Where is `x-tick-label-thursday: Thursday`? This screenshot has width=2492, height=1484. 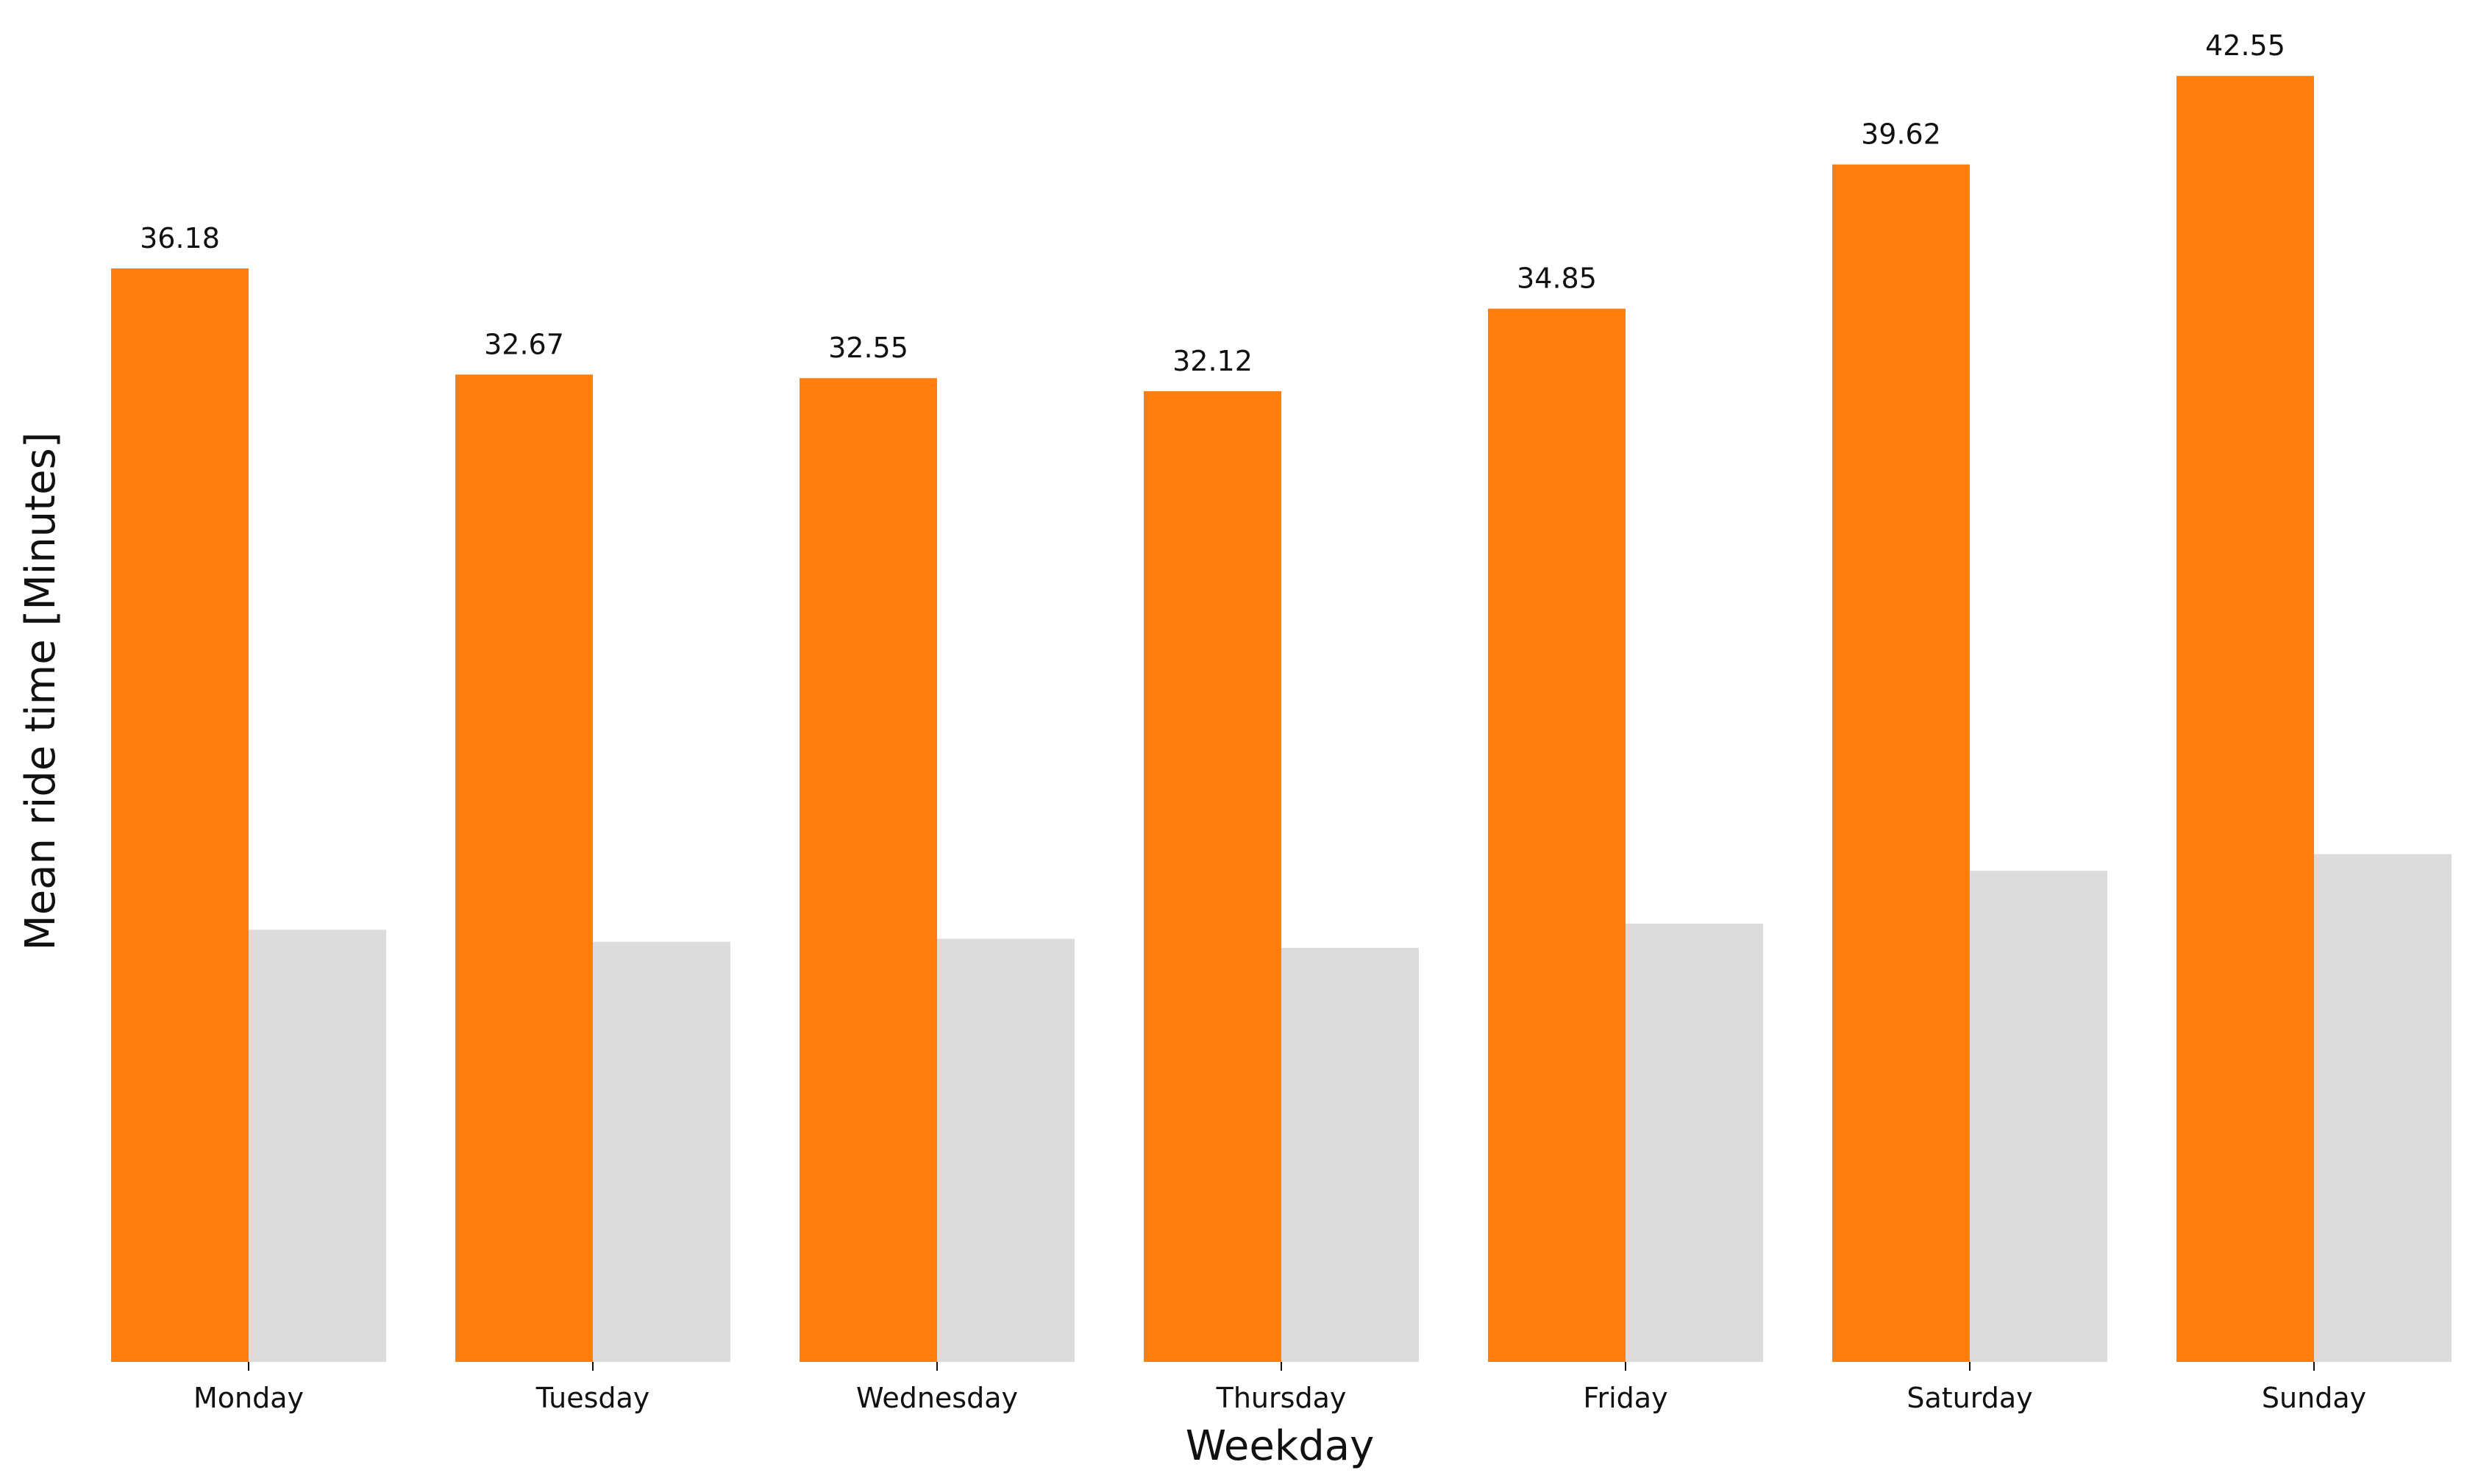 x-tick-label-thursday: Thursday is located at coordinates (1281, 1398).